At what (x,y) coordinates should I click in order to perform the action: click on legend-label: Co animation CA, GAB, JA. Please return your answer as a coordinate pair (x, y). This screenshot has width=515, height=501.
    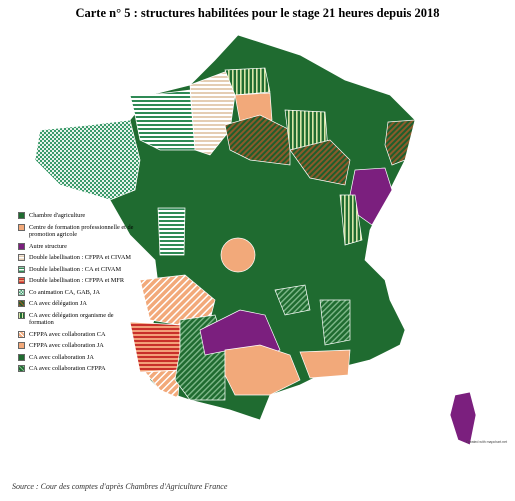
    Looking at the image, I should click on (65, 292).